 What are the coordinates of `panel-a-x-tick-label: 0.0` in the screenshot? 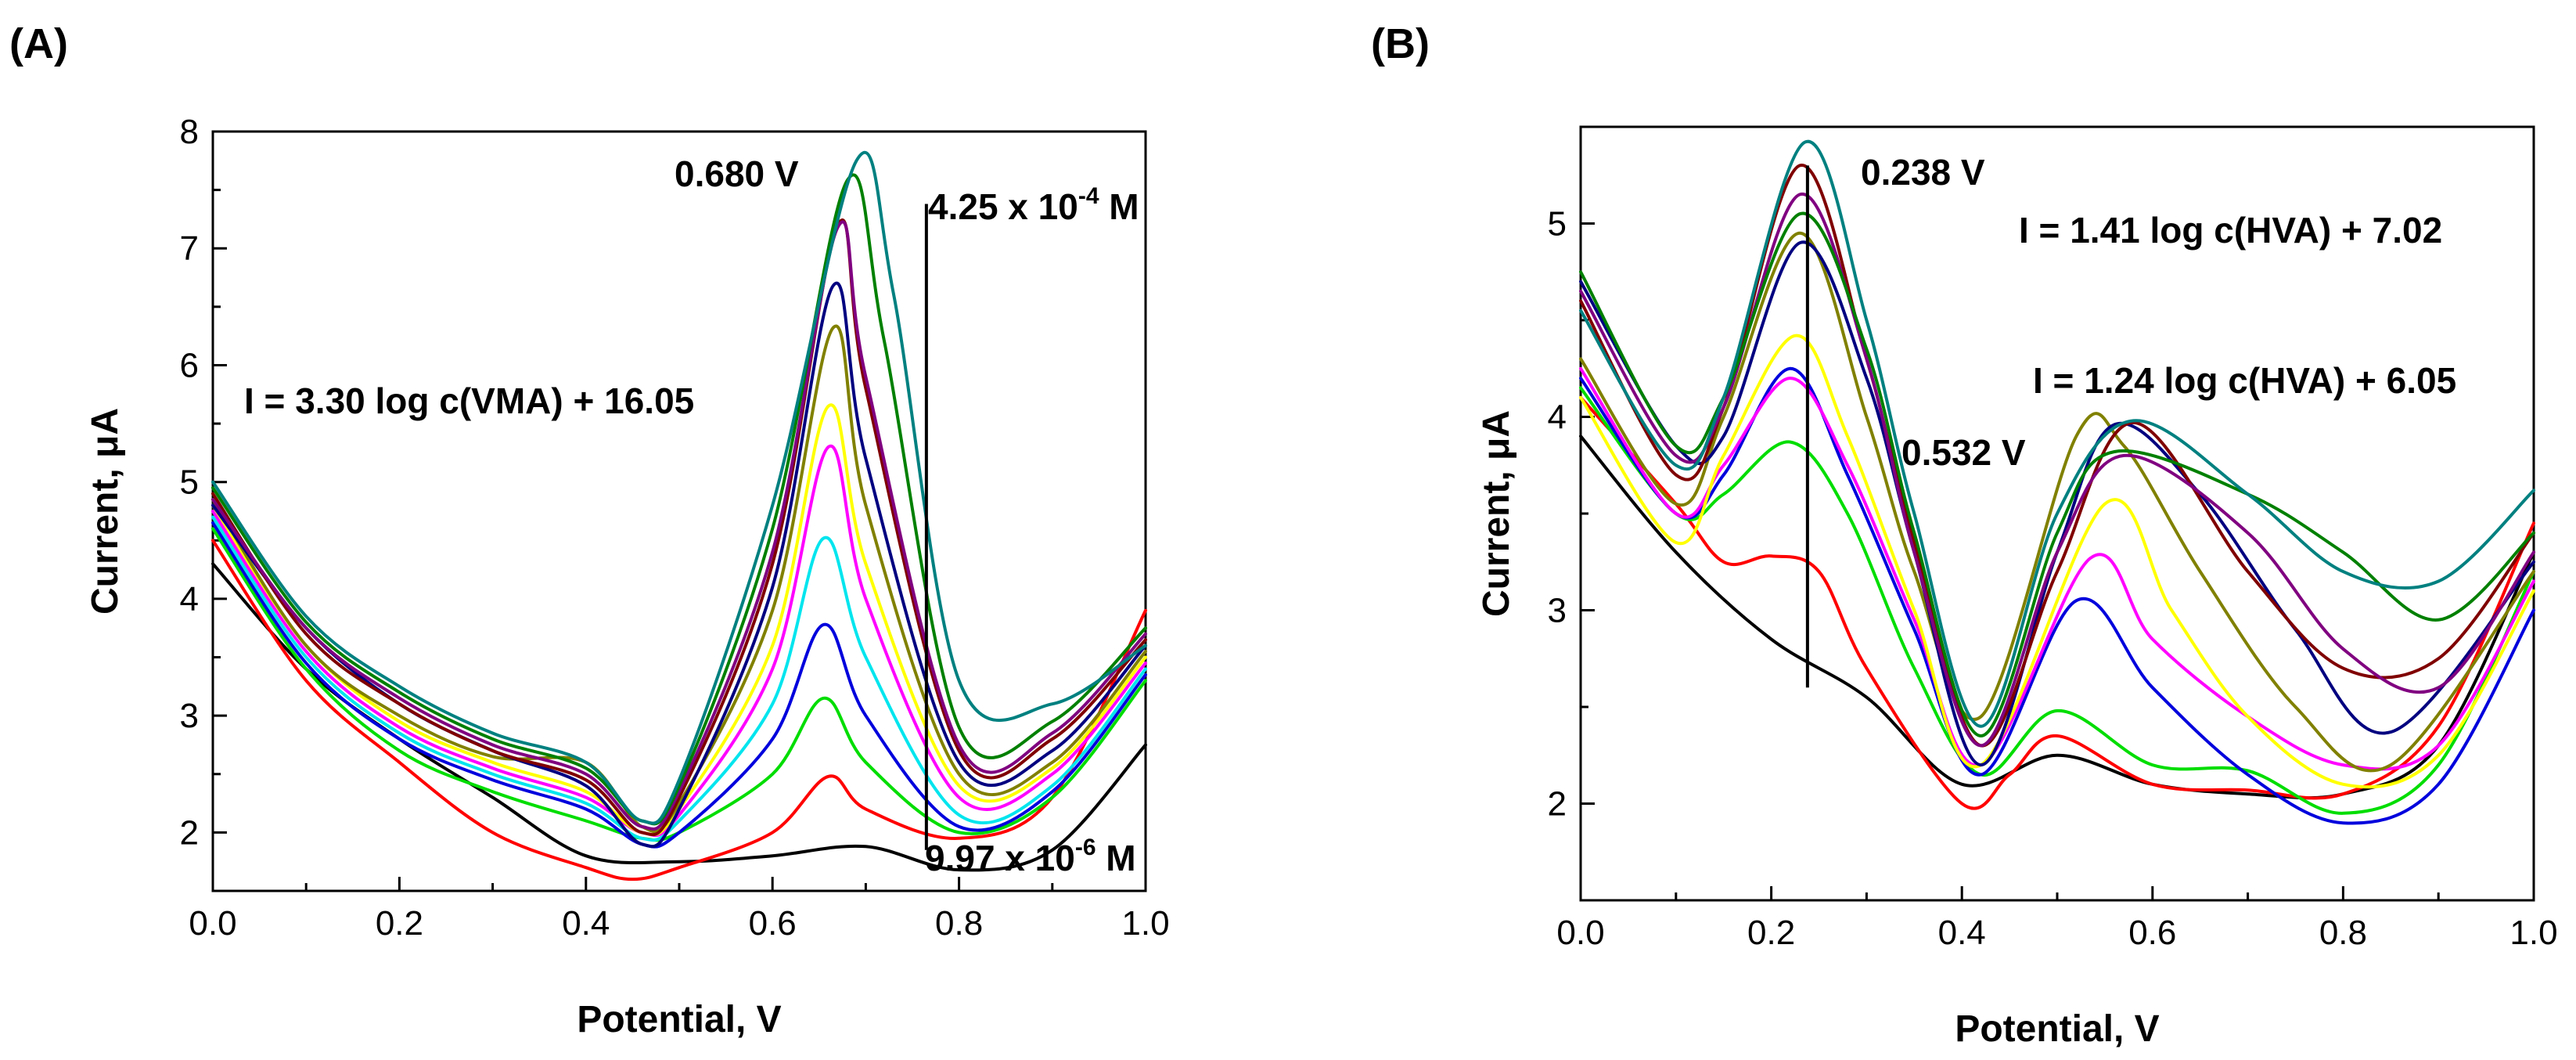 It's located at (213, 923).